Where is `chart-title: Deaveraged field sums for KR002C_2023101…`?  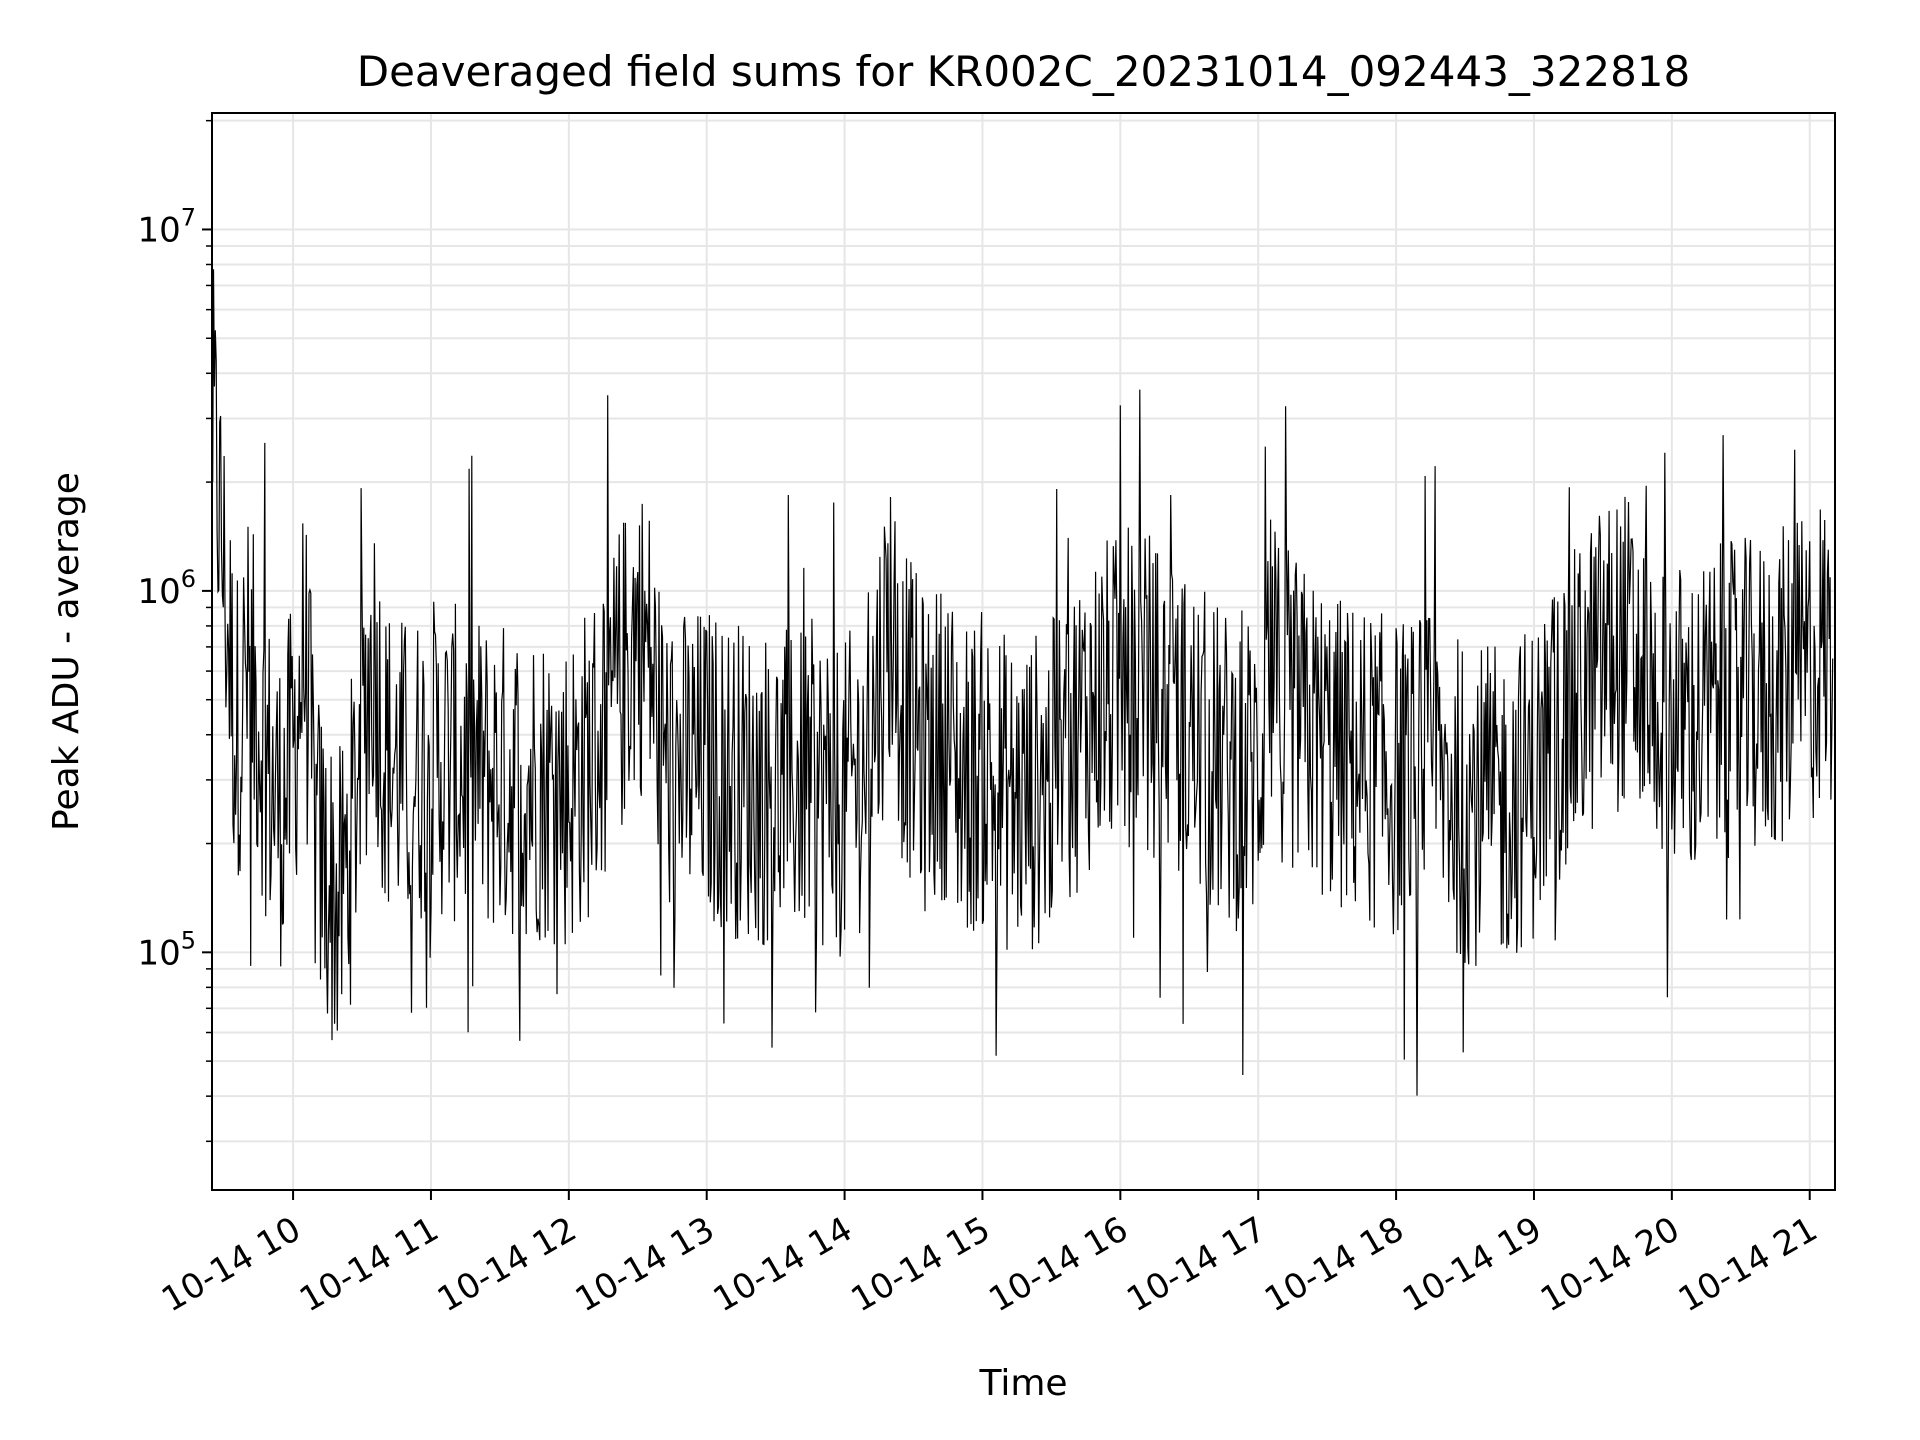
chart-title: Deaveraged field sums for KR002C_2023101… is located at coordinates (1024, 71).